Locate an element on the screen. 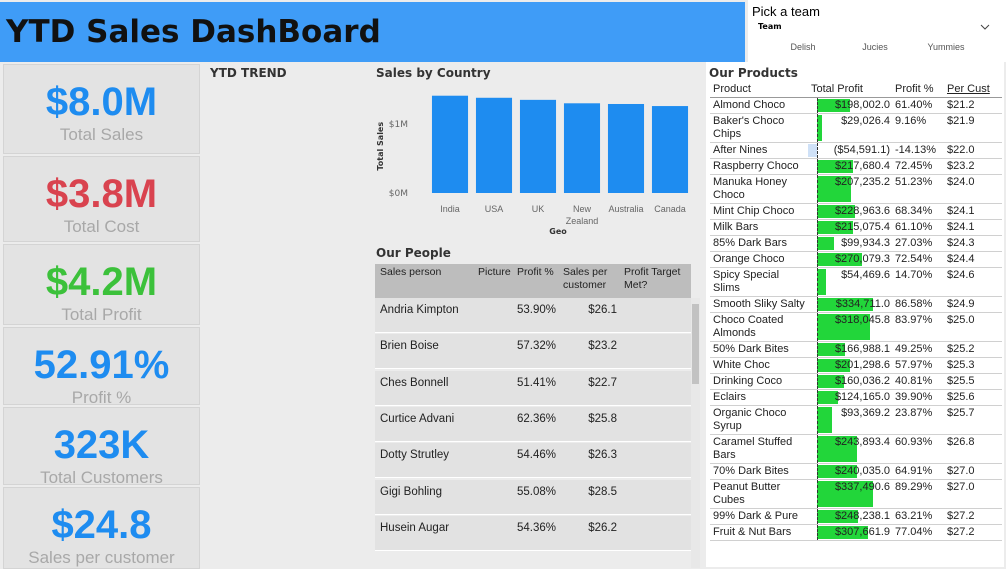 Image resolution: width=1006 pixels, height=569 pixels. profit-pct: 39.90% is located at coordinates (918, 397).